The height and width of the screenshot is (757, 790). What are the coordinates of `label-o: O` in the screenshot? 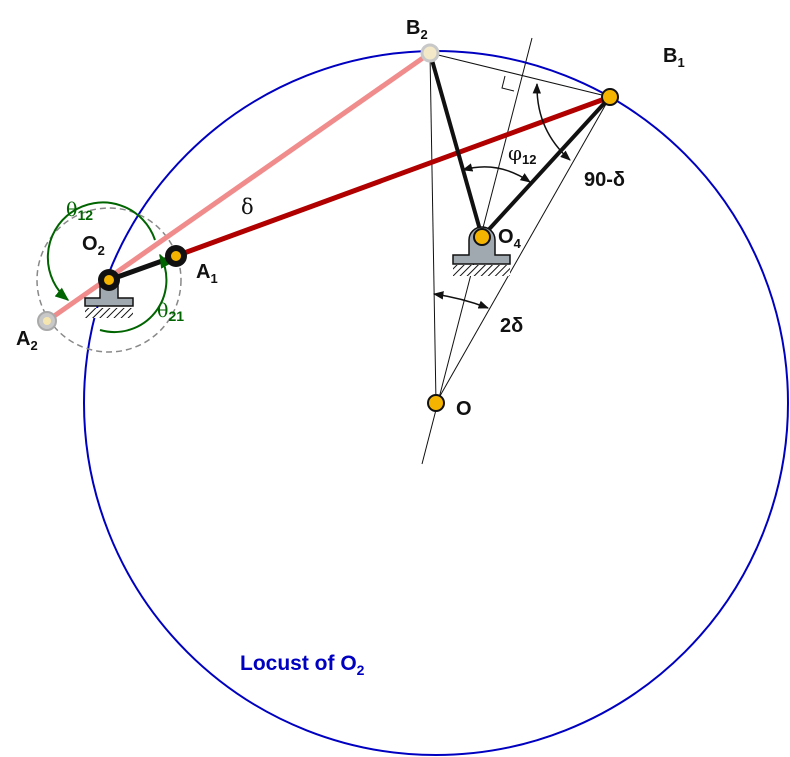 It's located at (464, 409).